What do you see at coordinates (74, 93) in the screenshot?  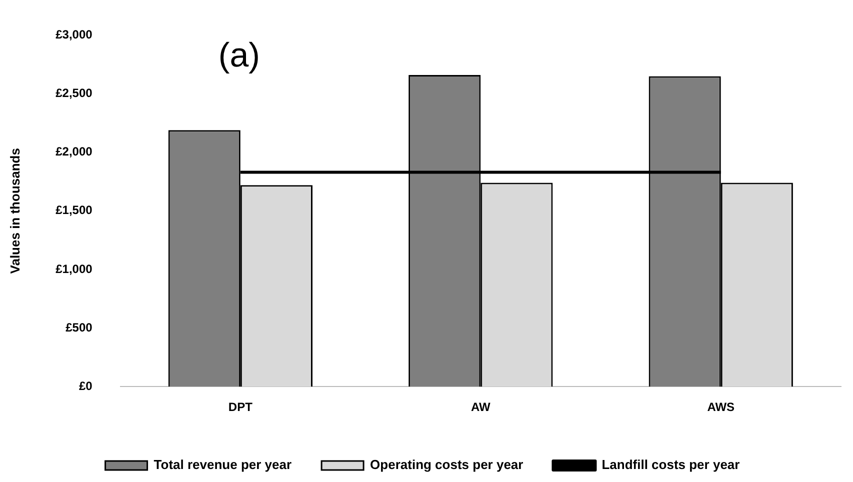 I see `y-tick-label: £2,500` at bounding box center [74, 93].